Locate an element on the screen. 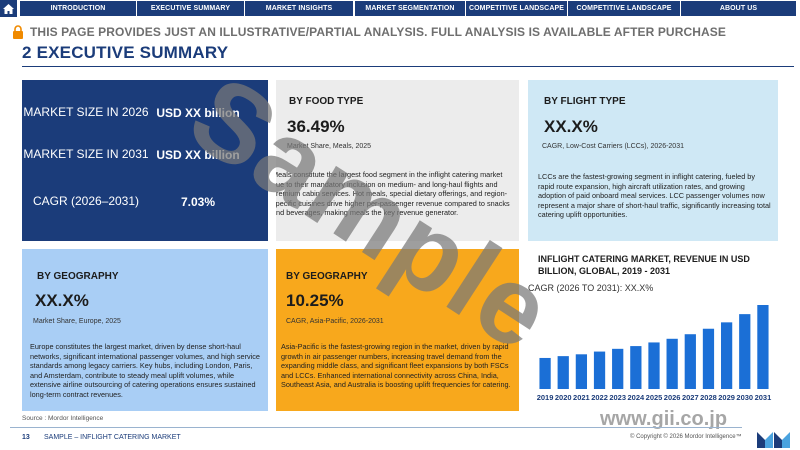  tick-label-2021: 2021 is located at coordinates (581, 397).